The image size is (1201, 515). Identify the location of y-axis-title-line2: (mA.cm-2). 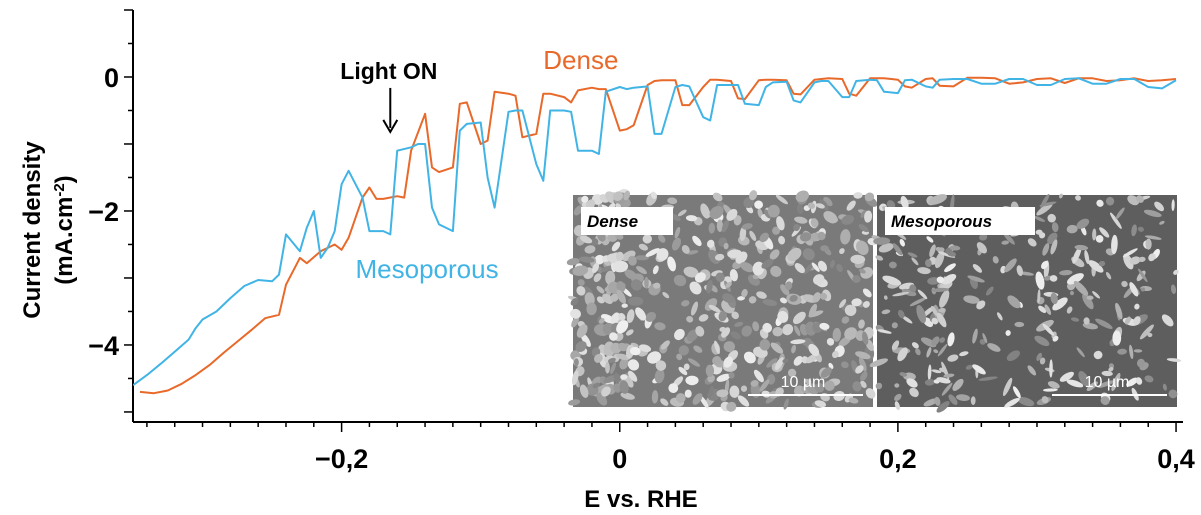
(65, 229).